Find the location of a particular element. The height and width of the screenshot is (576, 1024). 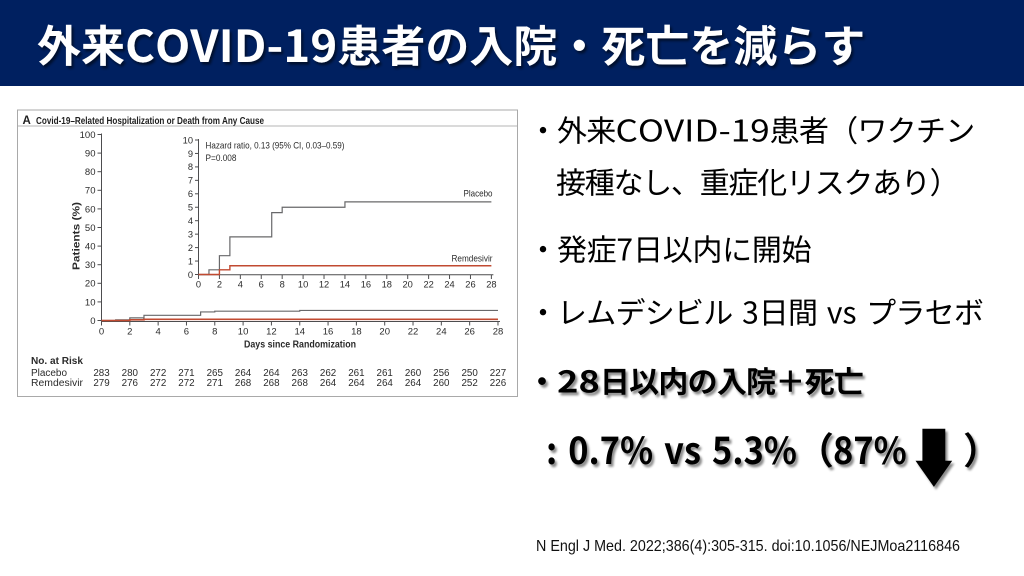

svg-text: Days since Randomization is located at coordinates (300, 345).